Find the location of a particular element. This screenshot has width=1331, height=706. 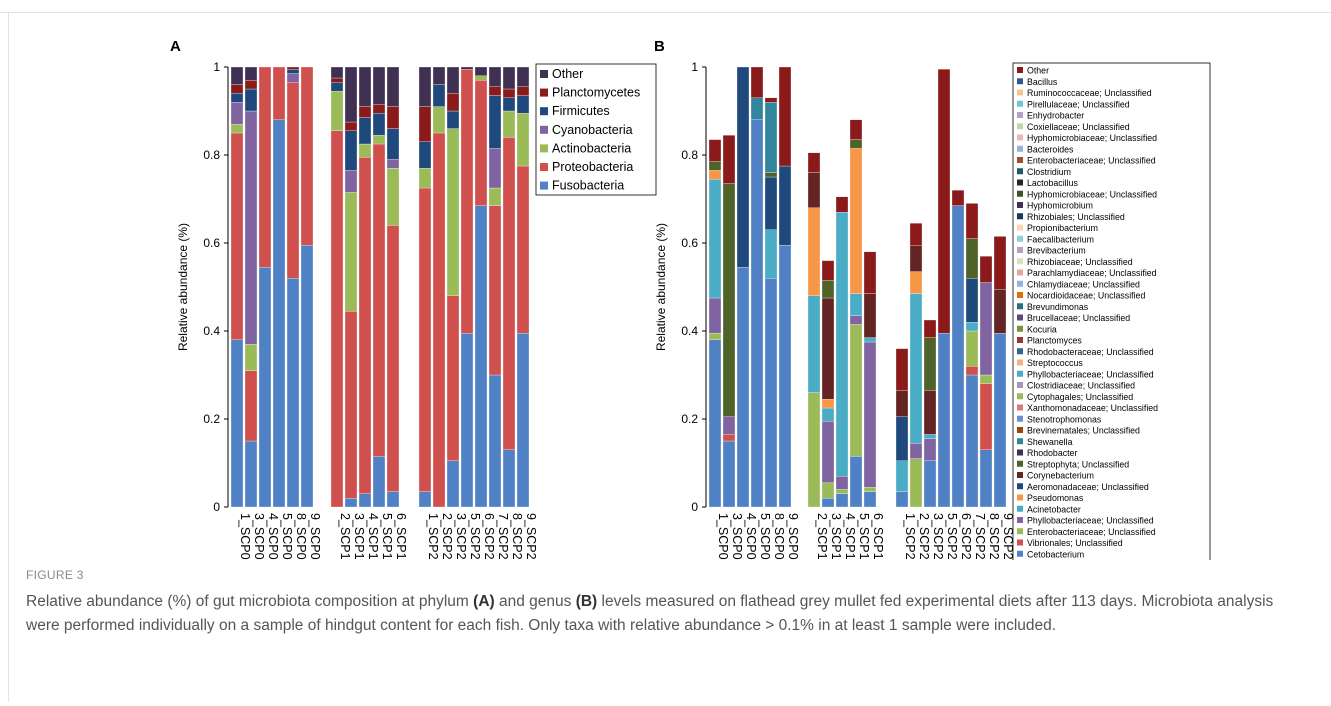

bar-segment-shewanella is located at coordinates (757, 108).